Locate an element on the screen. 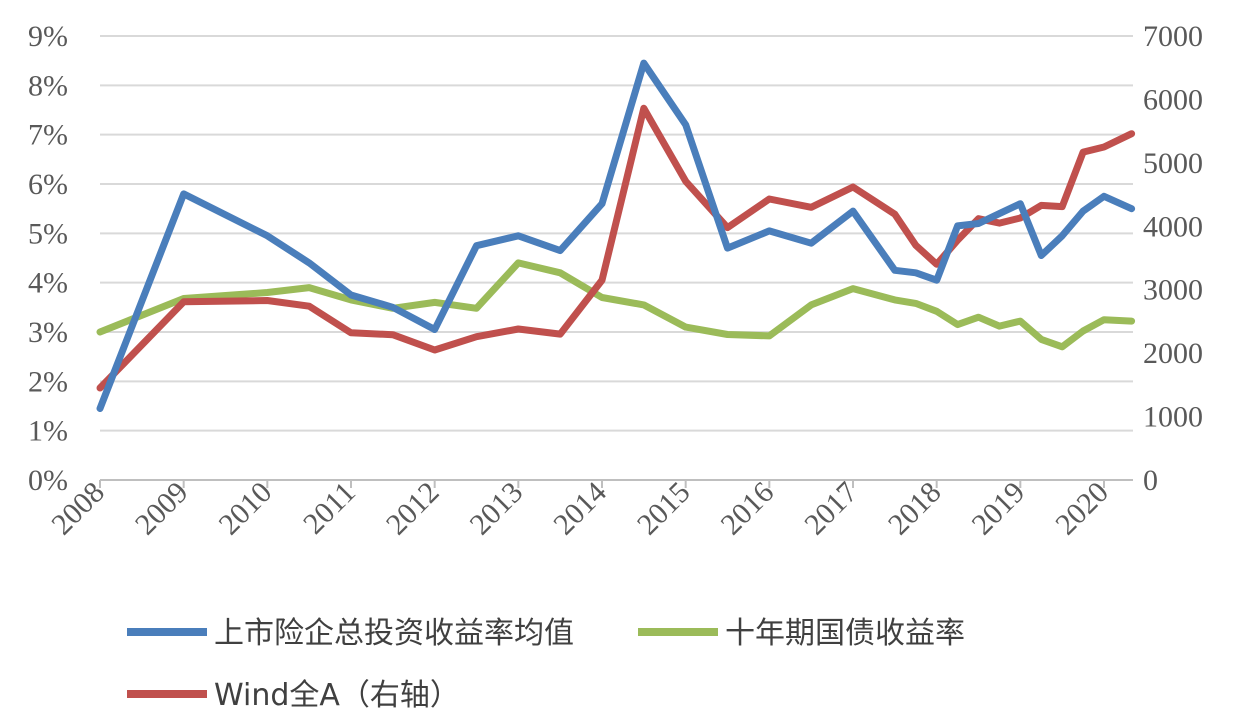  y-left-tick-label: 8% is located at coordinates (48, 85).